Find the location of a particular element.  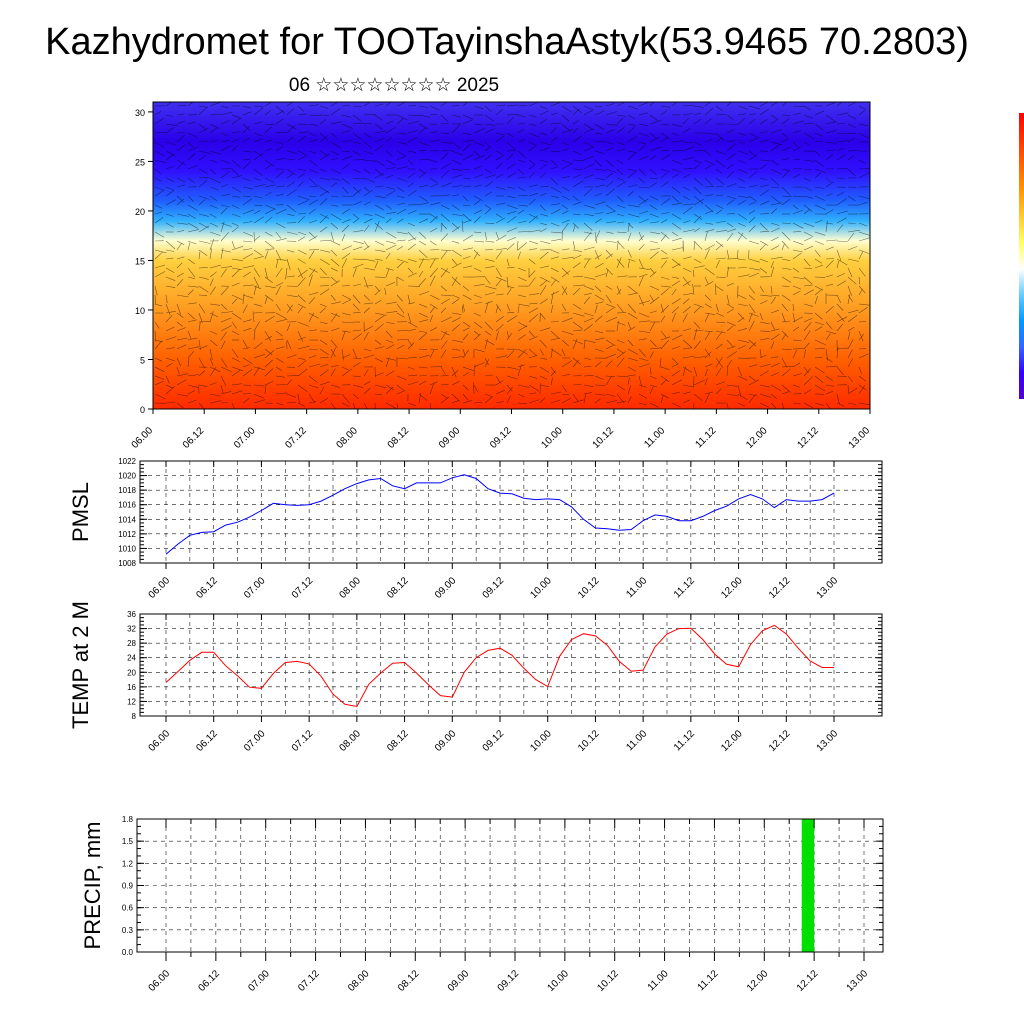

x-tick-label: 06.12 is located at coordinates (207, 588).